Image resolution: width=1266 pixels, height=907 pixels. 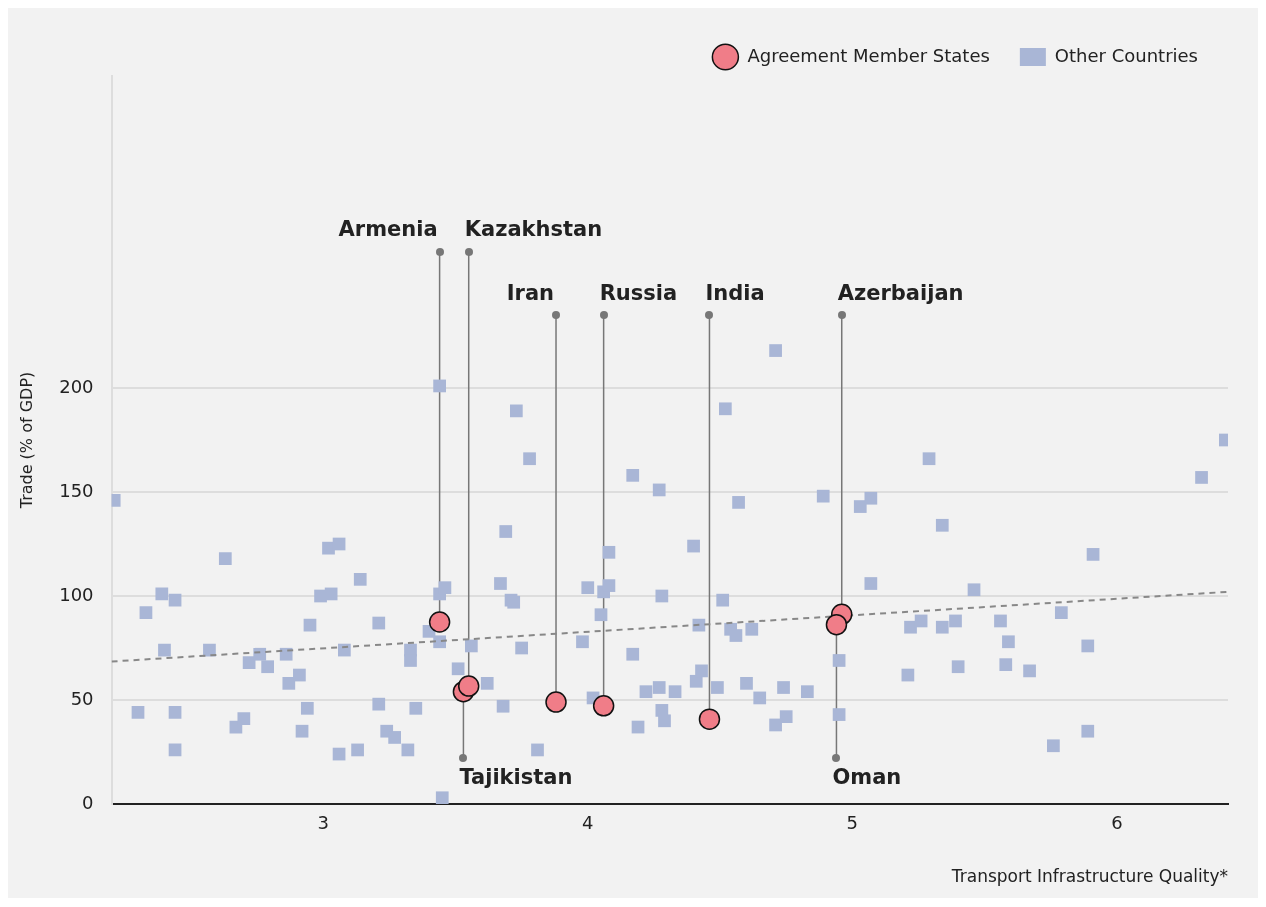 What do you see at coordinates (867, 776) in the screenshot?
I see `annotation: Oman` at bounding box center [867, 776].